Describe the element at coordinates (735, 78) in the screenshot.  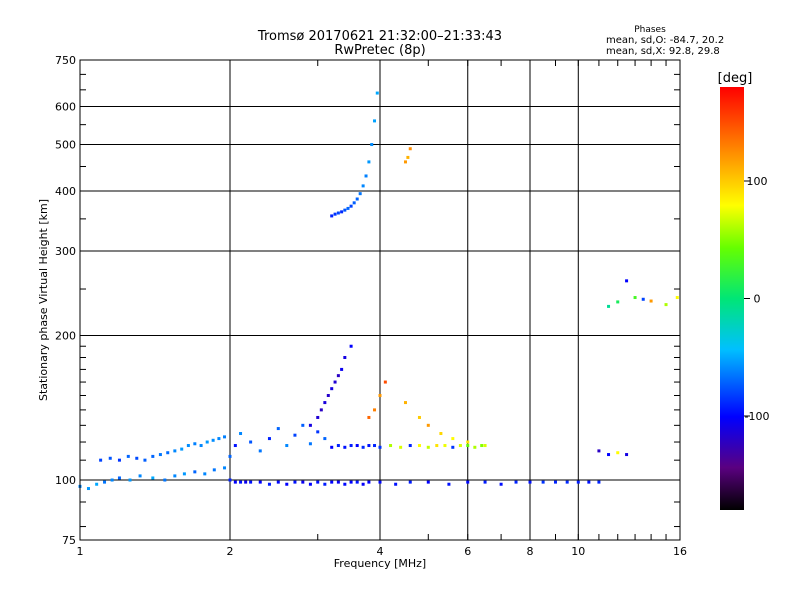
I see `colorbar-label: [deg]` at that location.